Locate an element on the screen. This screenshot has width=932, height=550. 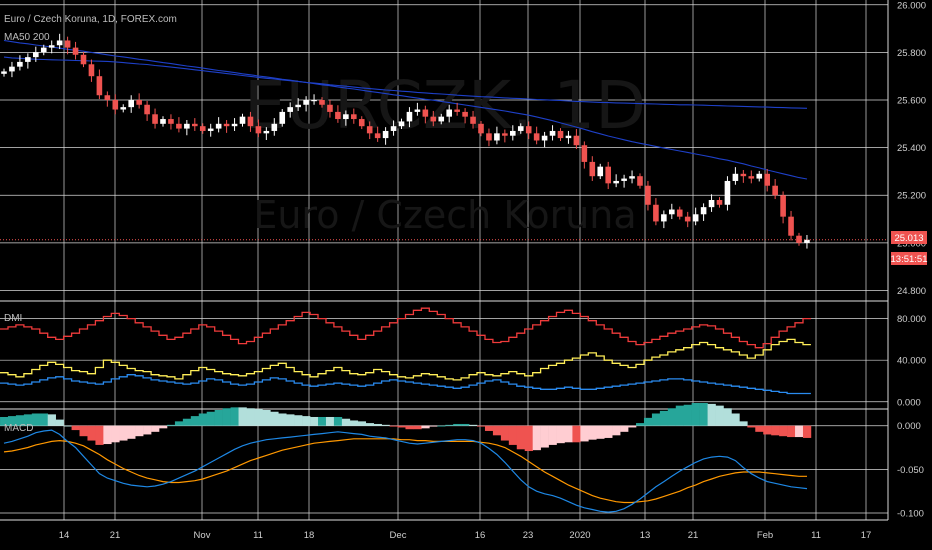
dmi-adx-line is located at coordinates (405, 384).